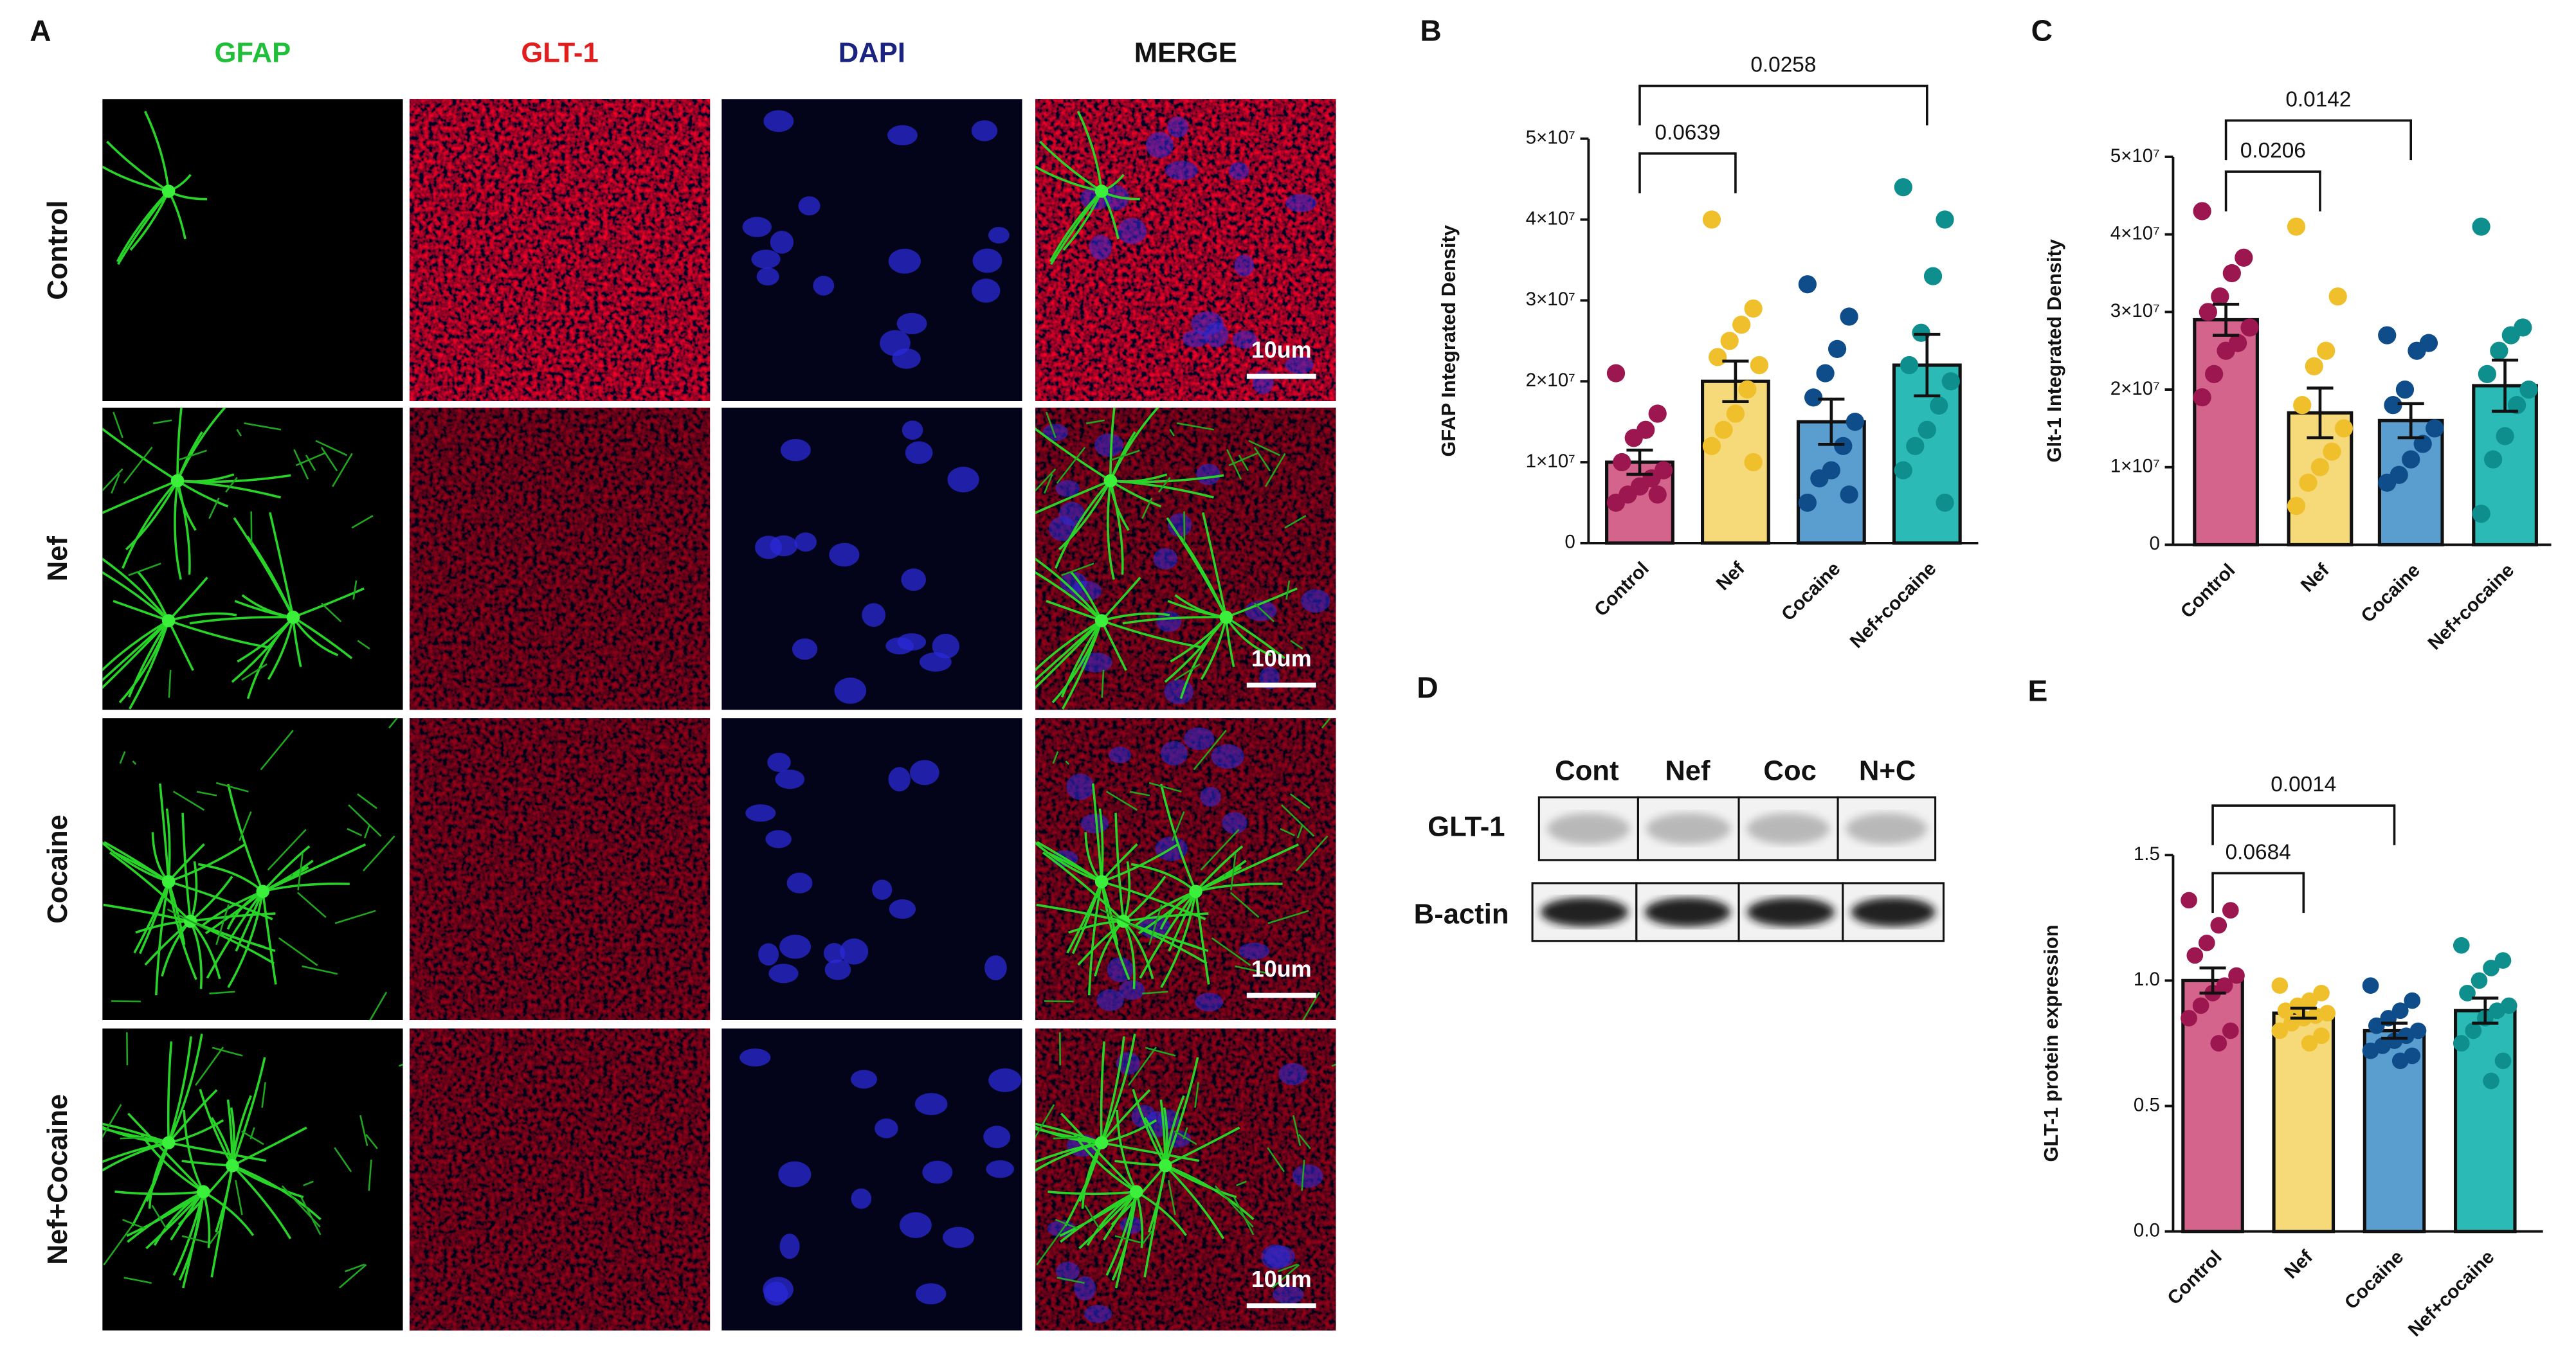 The height and width of the screenshot is (1366, 2576). Describe the element at coordinates (1588, 829) in the screenshot. I see `blot-band` at that location.